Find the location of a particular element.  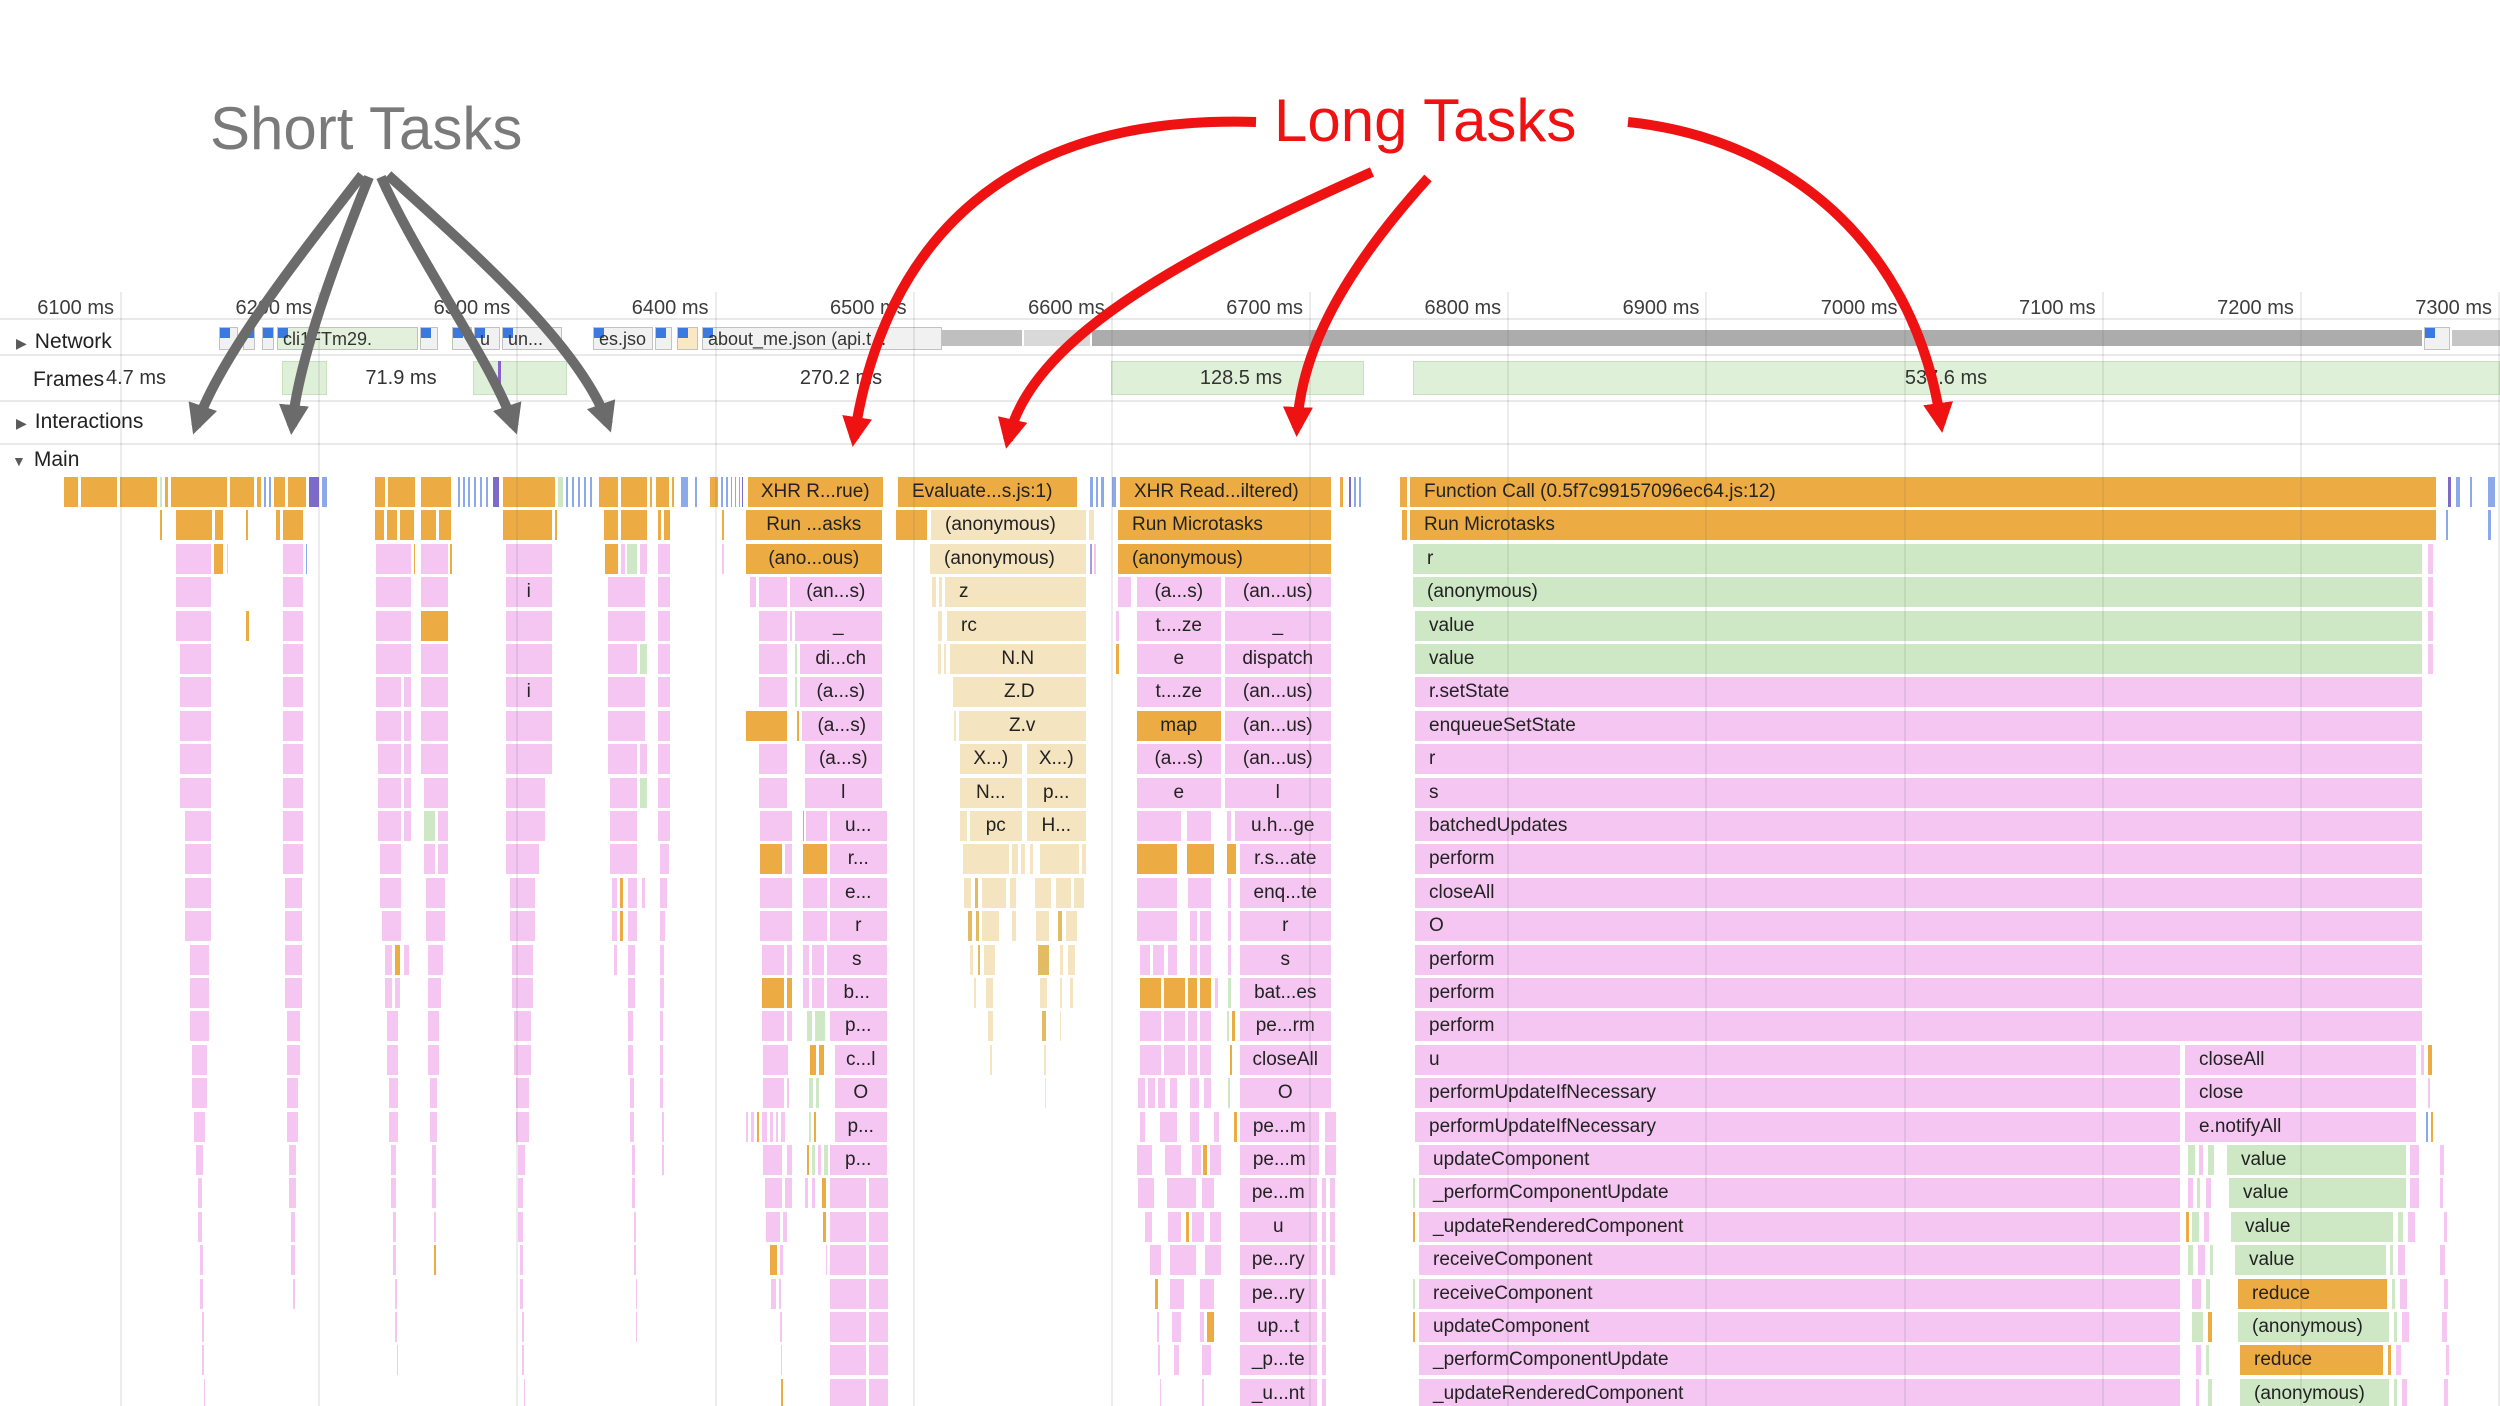

flame-block: pe...ry is located at coordinates (1278, 1293).